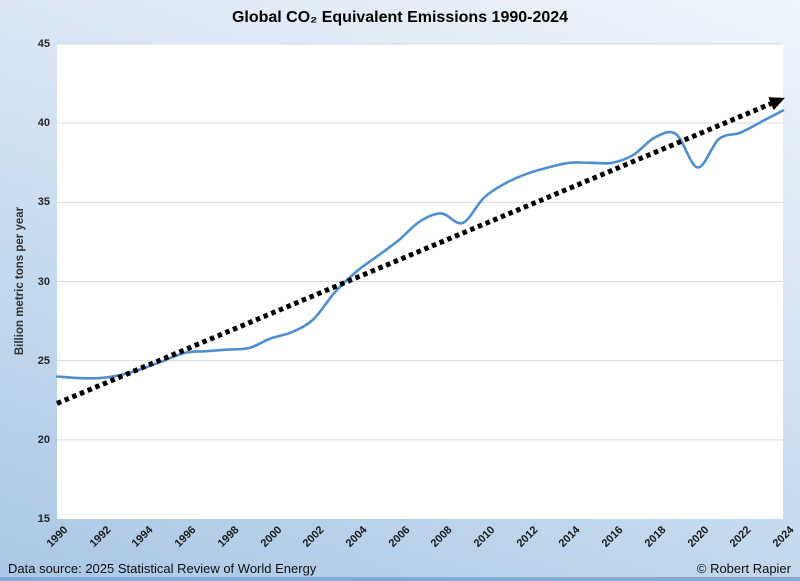  I want to click on y-tick-label: 45, so click(43, 44).